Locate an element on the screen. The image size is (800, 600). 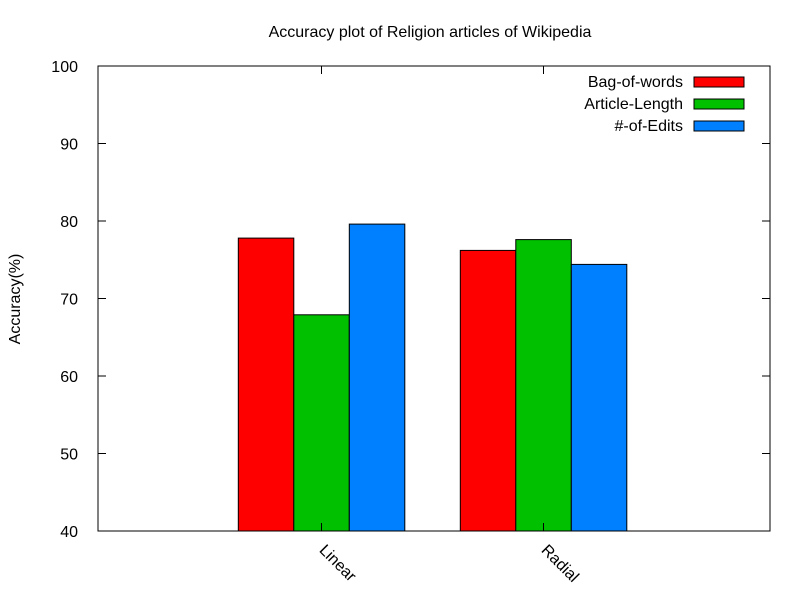
y-tick-label: 80 is located at coordinates (69, 222).